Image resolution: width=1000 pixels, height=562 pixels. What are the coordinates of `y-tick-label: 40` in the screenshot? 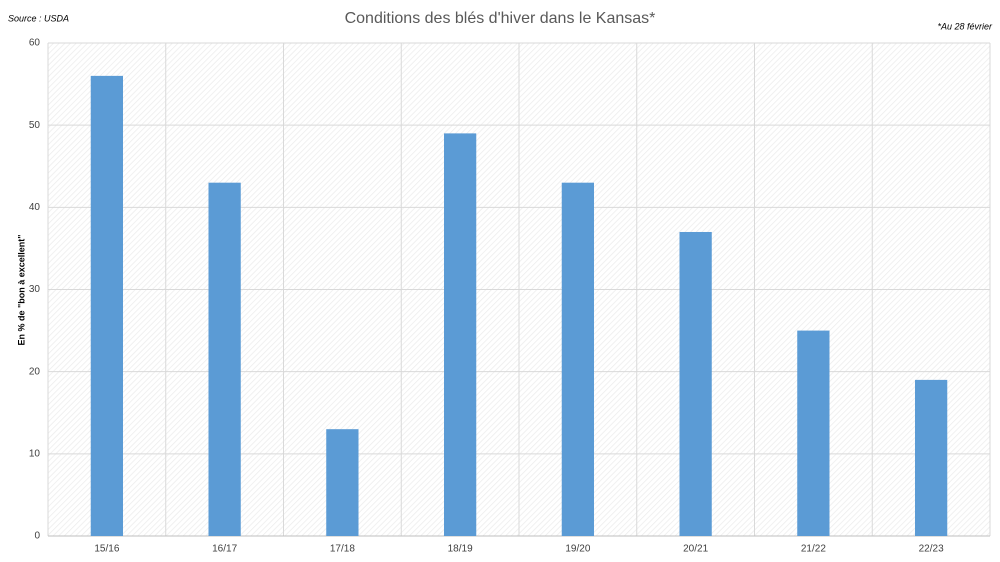 It's located at (35, 207).